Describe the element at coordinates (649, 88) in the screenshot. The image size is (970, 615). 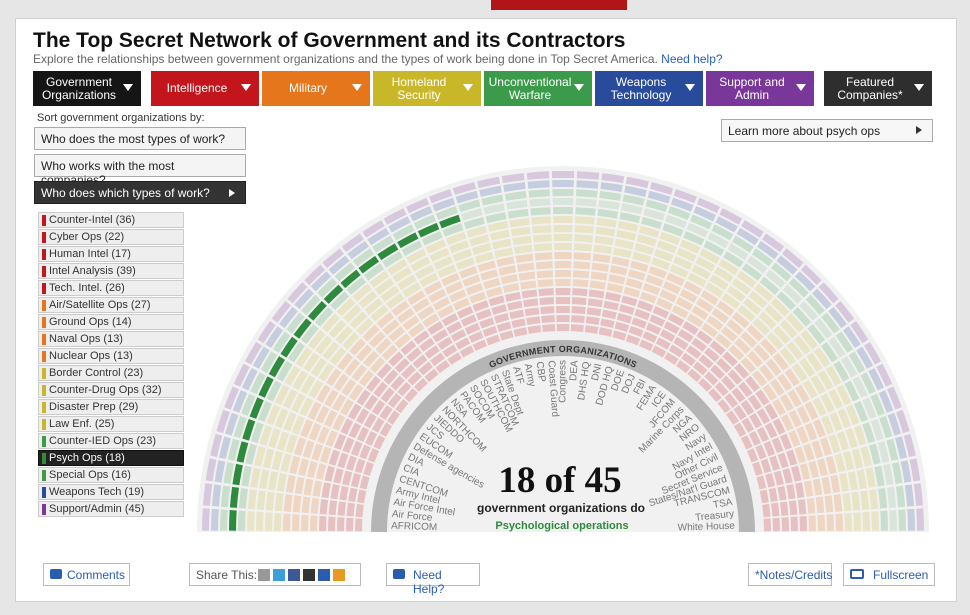
I see `tab: Weapons Technology` at that location.